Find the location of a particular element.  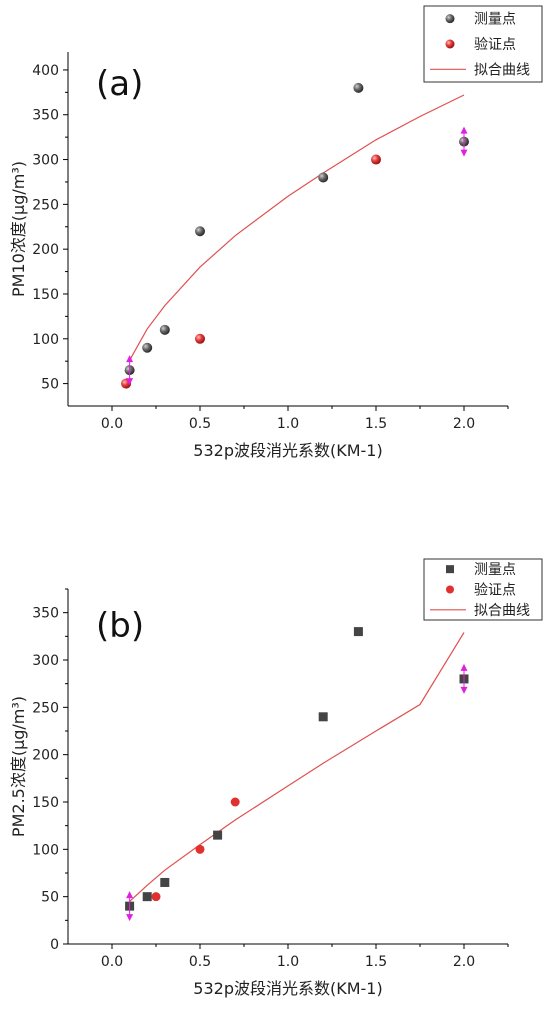

panel-label: (b) is located at coordinates (120, 626).